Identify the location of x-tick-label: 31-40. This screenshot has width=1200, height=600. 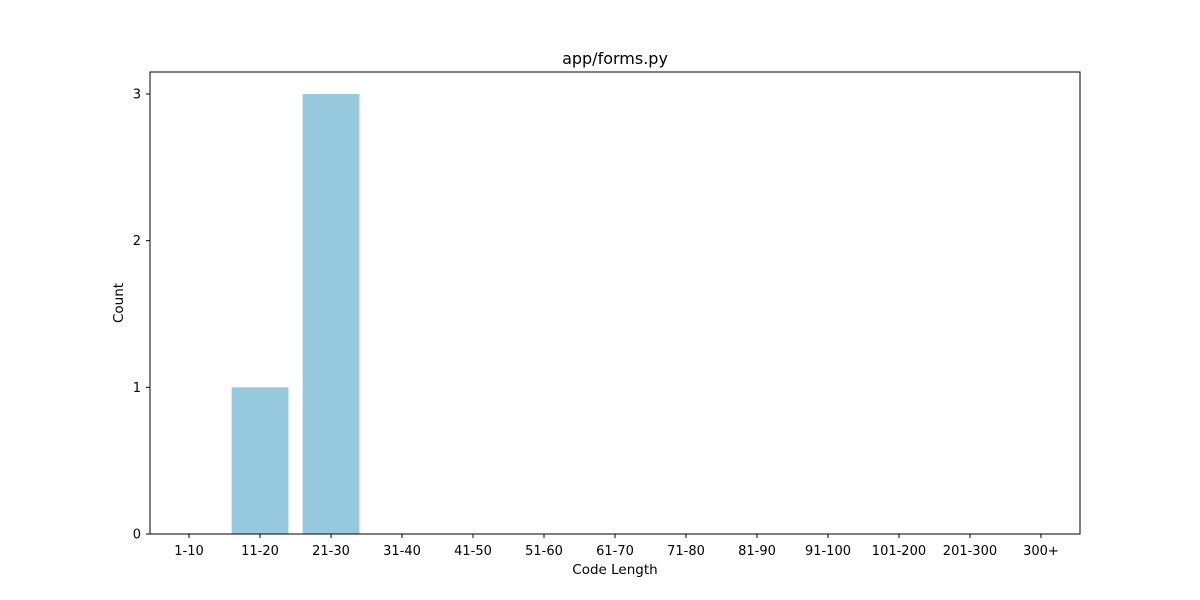
(402, 551).